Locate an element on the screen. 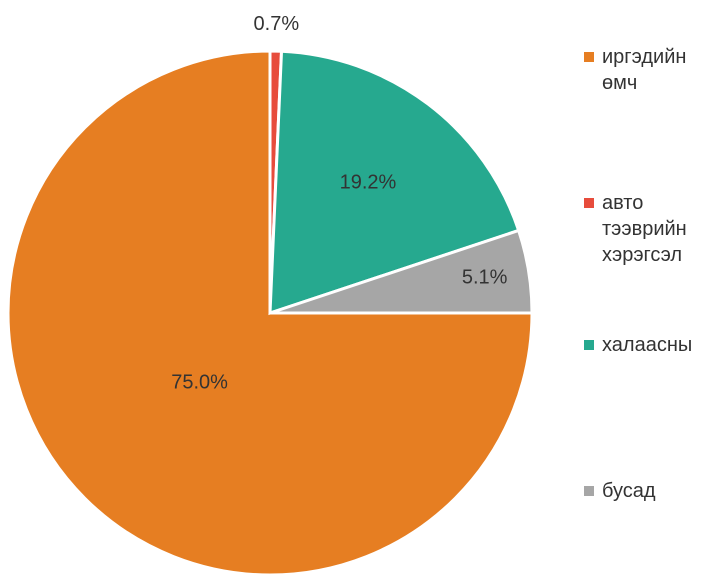 The height and width of the screenshot is (574, 722). legend-label: иргэдийн өмч is located at coordinates (644, 70).